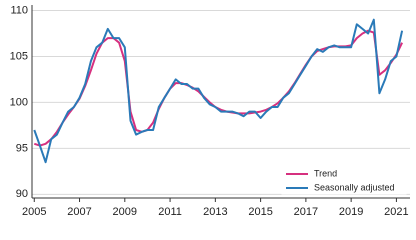 The image size is (416, 240). I want to click on legend-box, so click(344, 181).